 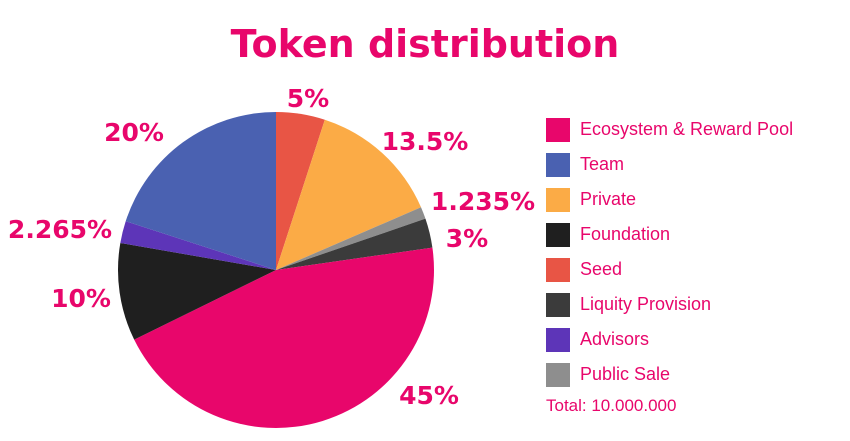 I want to click on data-label-ecosystem-reward-pool: 45%, so click(x=429, y=395).